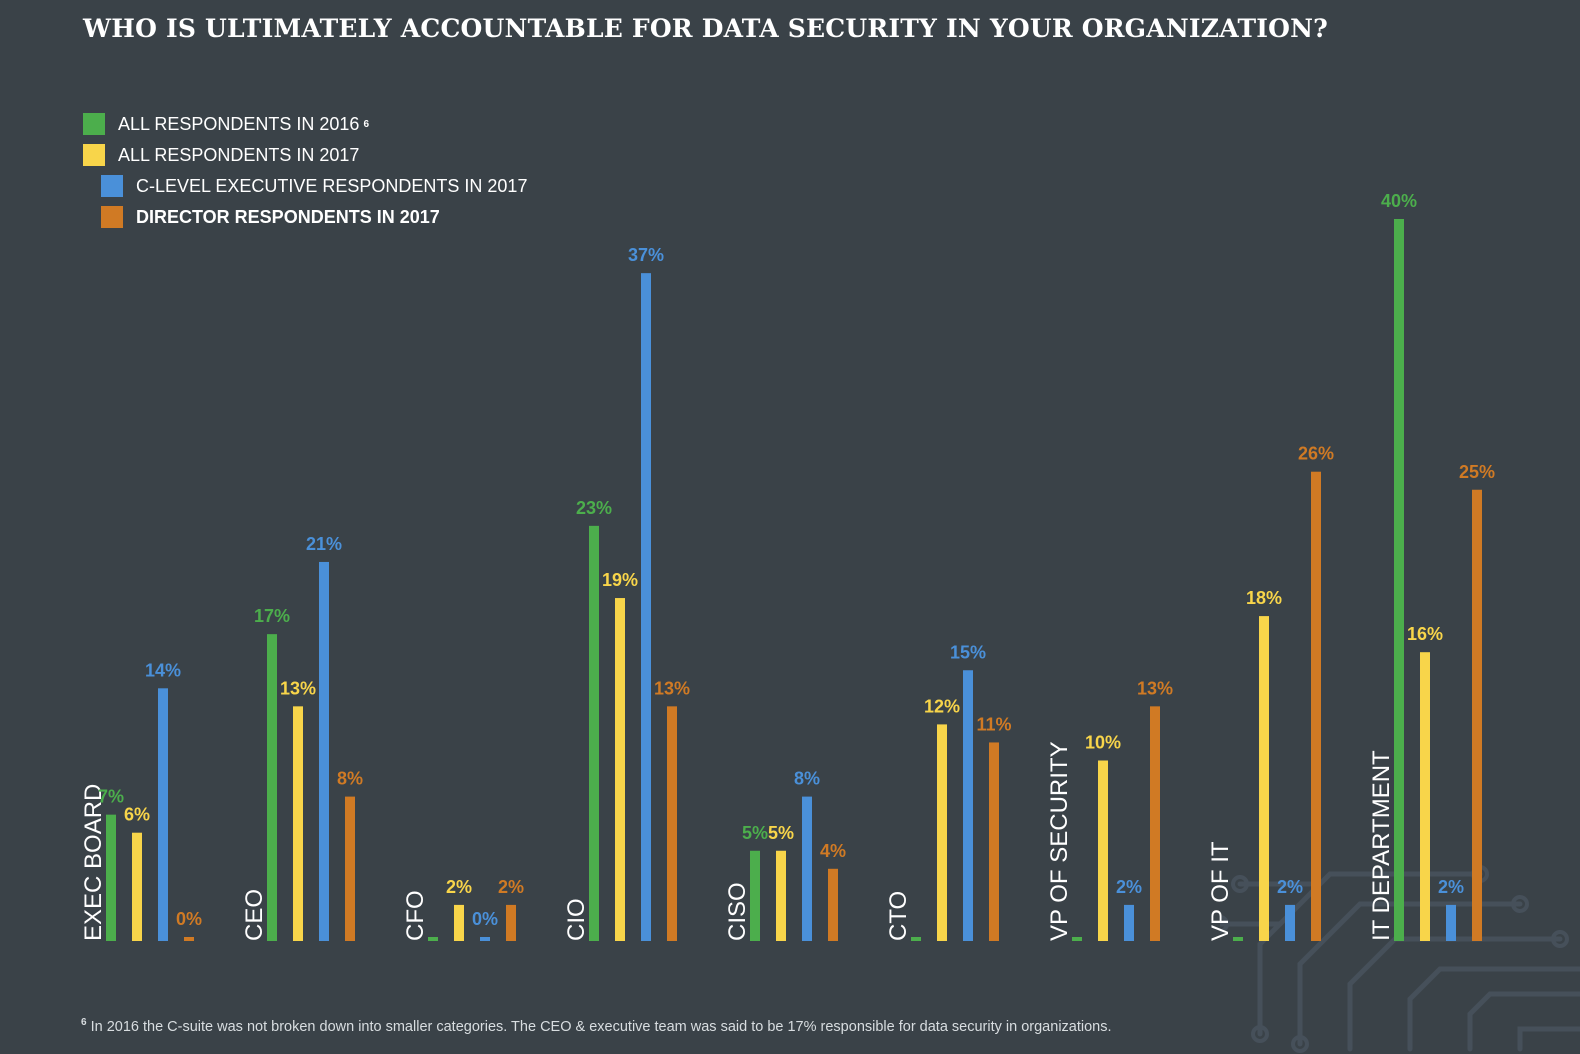 The height and width of the screenshot is (1054, 1580). I want to click on data-label-ciso-series-2: 5%, so click(781, 833).